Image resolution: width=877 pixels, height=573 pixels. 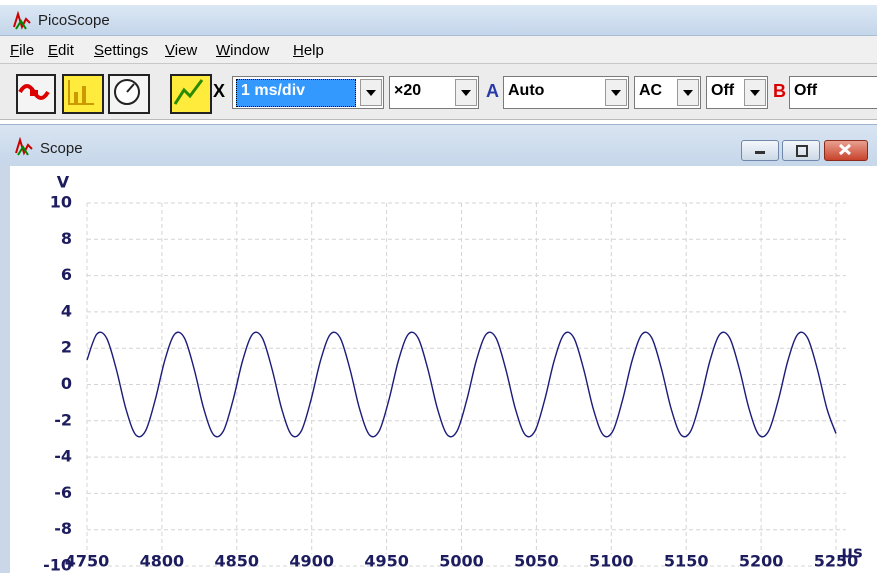 I want to click on y-tick-label: -6, so click(x=63, y=492).